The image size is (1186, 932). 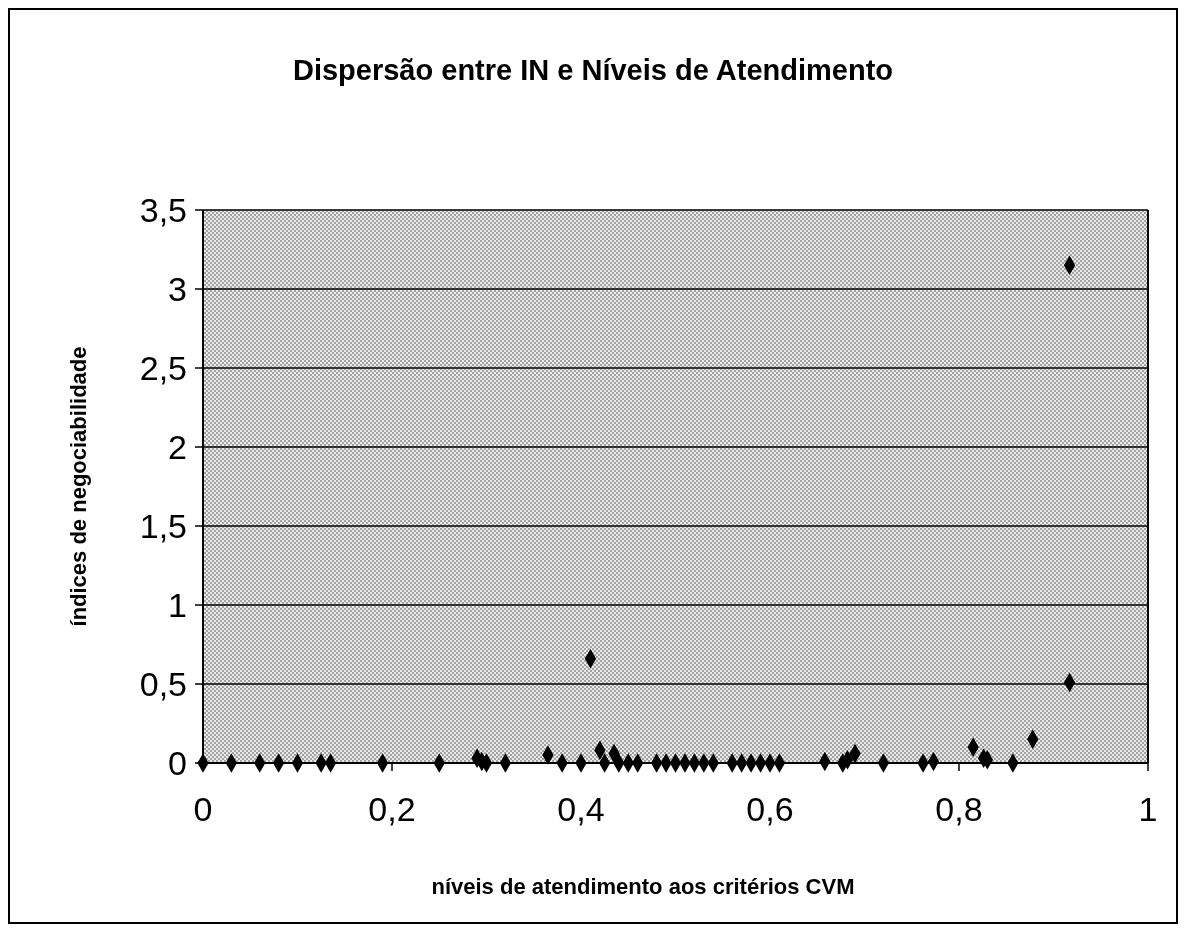 I want to click on x-tick-label: 0, so click(x=203, y=809).